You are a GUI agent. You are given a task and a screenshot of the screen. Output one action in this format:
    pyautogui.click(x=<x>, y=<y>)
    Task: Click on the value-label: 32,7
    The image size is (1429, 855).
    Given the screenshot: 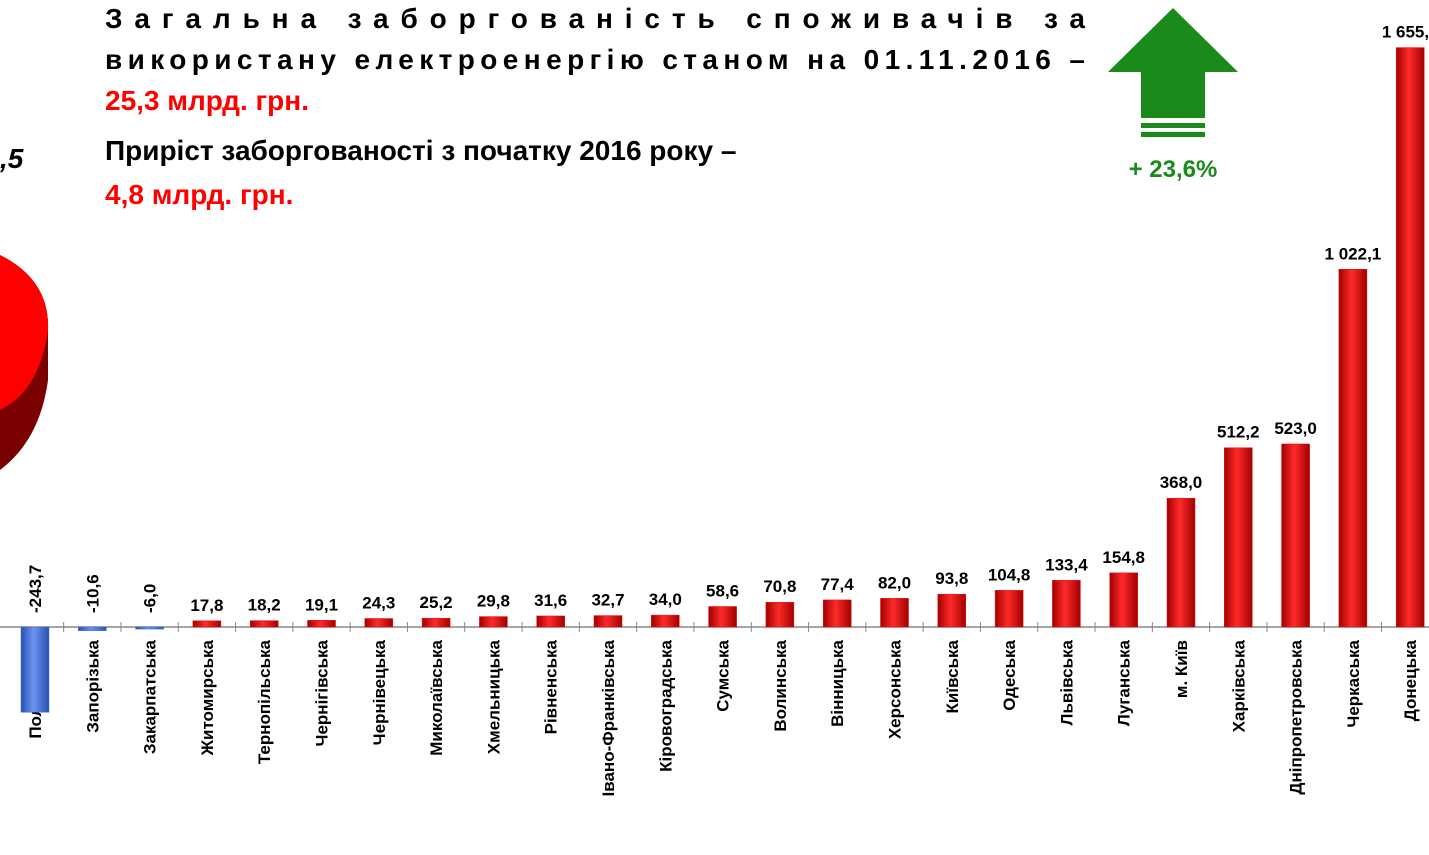 What is the action you would take?
    pyautogui.click(x=607, y=600)
    